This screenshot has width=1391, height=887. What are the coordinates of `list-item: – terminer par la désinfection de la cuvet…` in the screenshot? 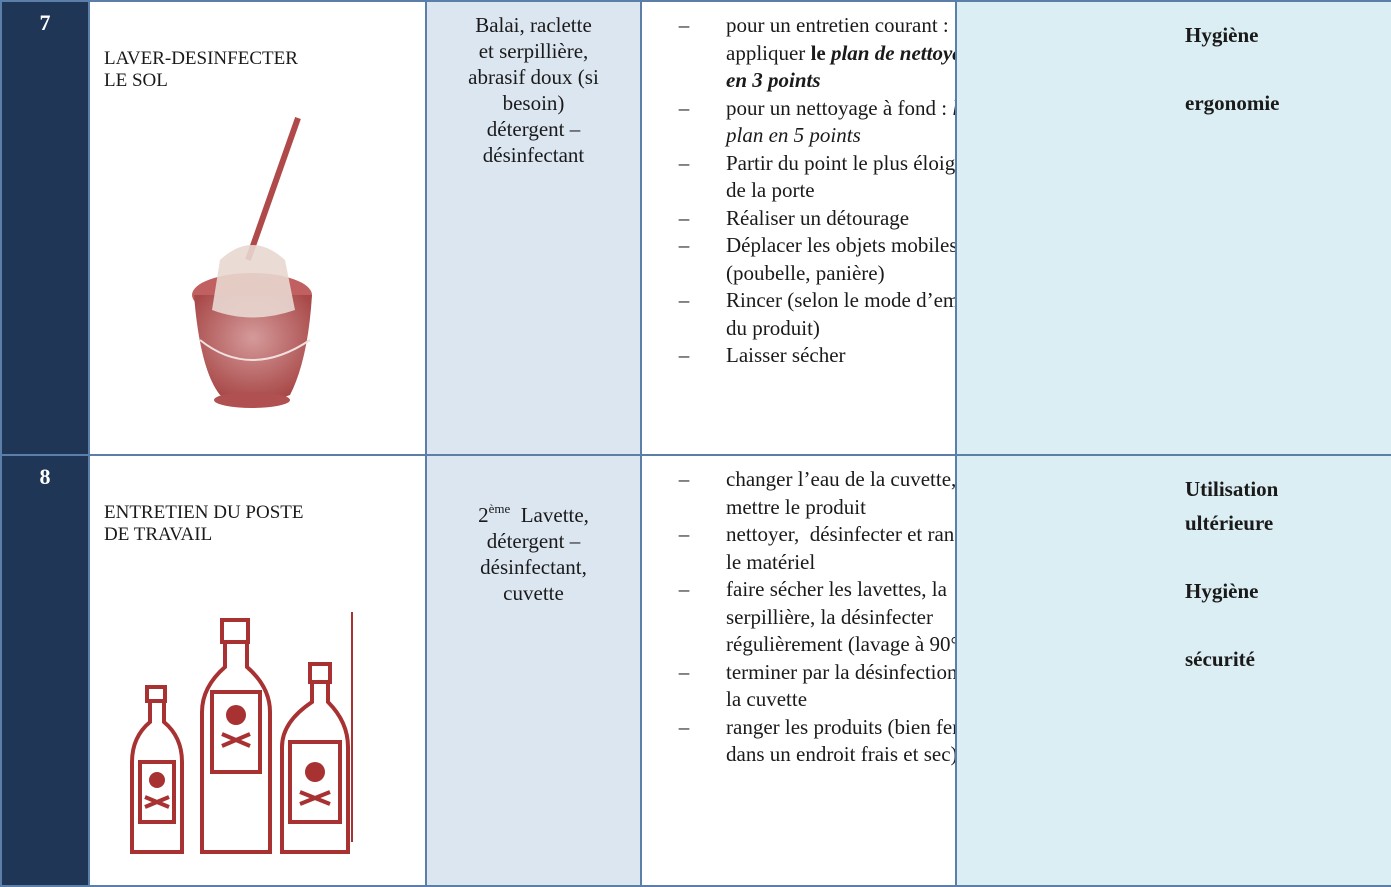 It's located at (798, 686).